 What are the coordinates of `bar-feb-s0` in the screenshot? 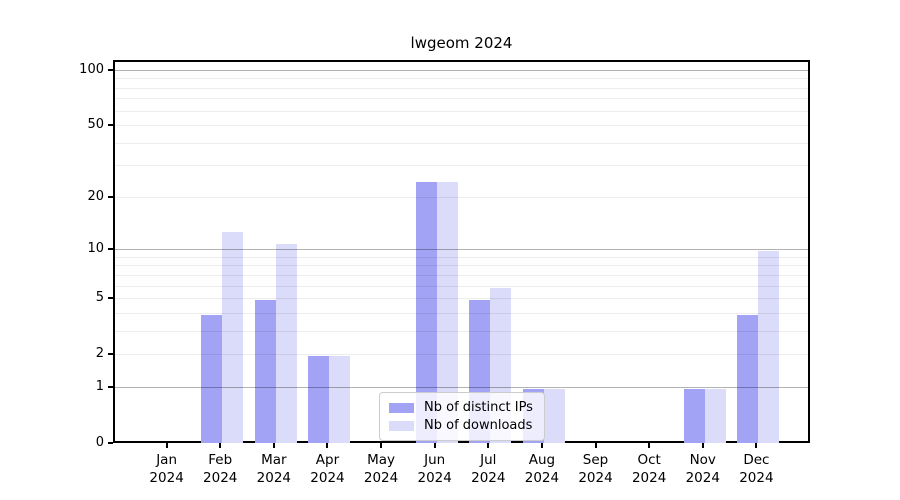 It's located at (212, 378).